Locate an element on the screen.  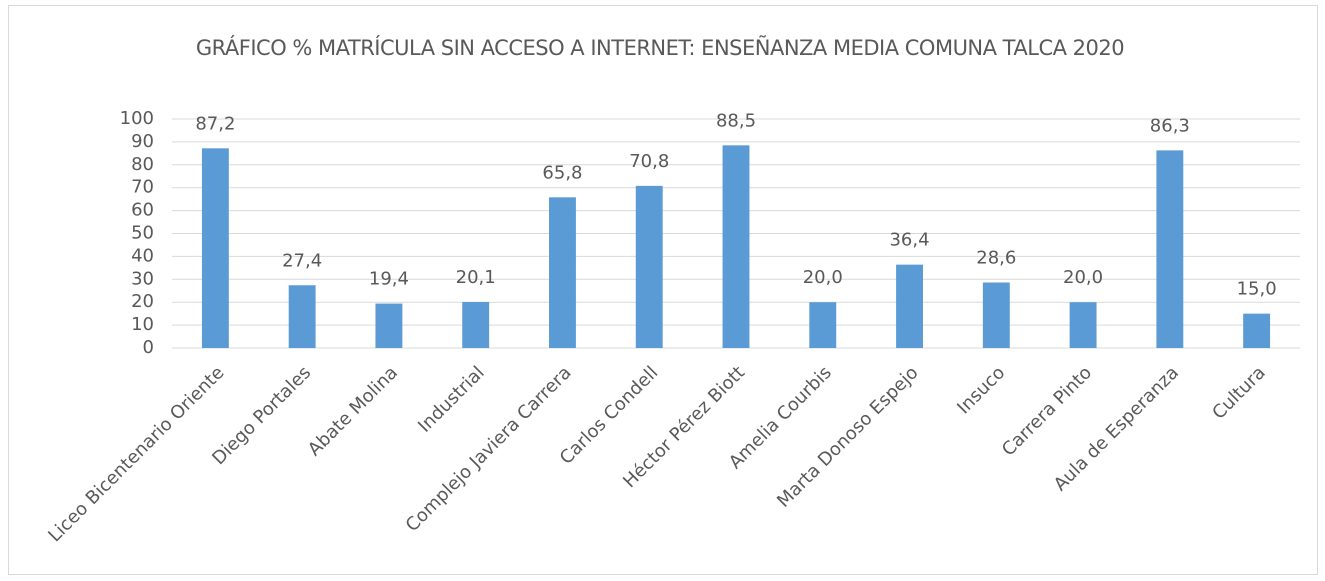
x-tick-label: Carrera Pinto is located at coordinates (1047, 411).